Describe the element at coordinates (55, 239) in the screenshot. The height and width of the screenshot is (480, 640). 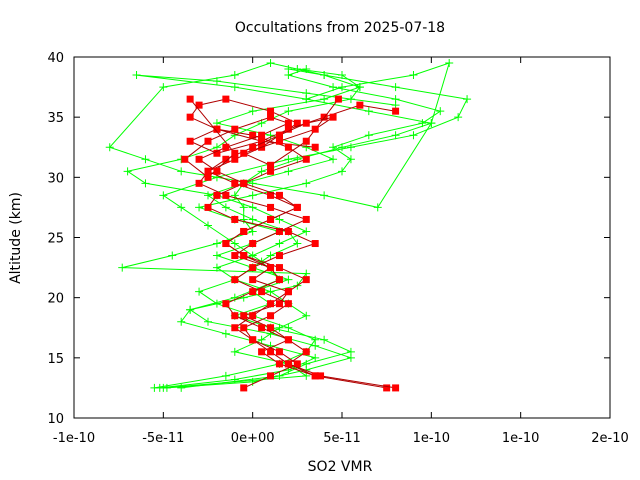
I see `y-tick-label: 25` at that location.